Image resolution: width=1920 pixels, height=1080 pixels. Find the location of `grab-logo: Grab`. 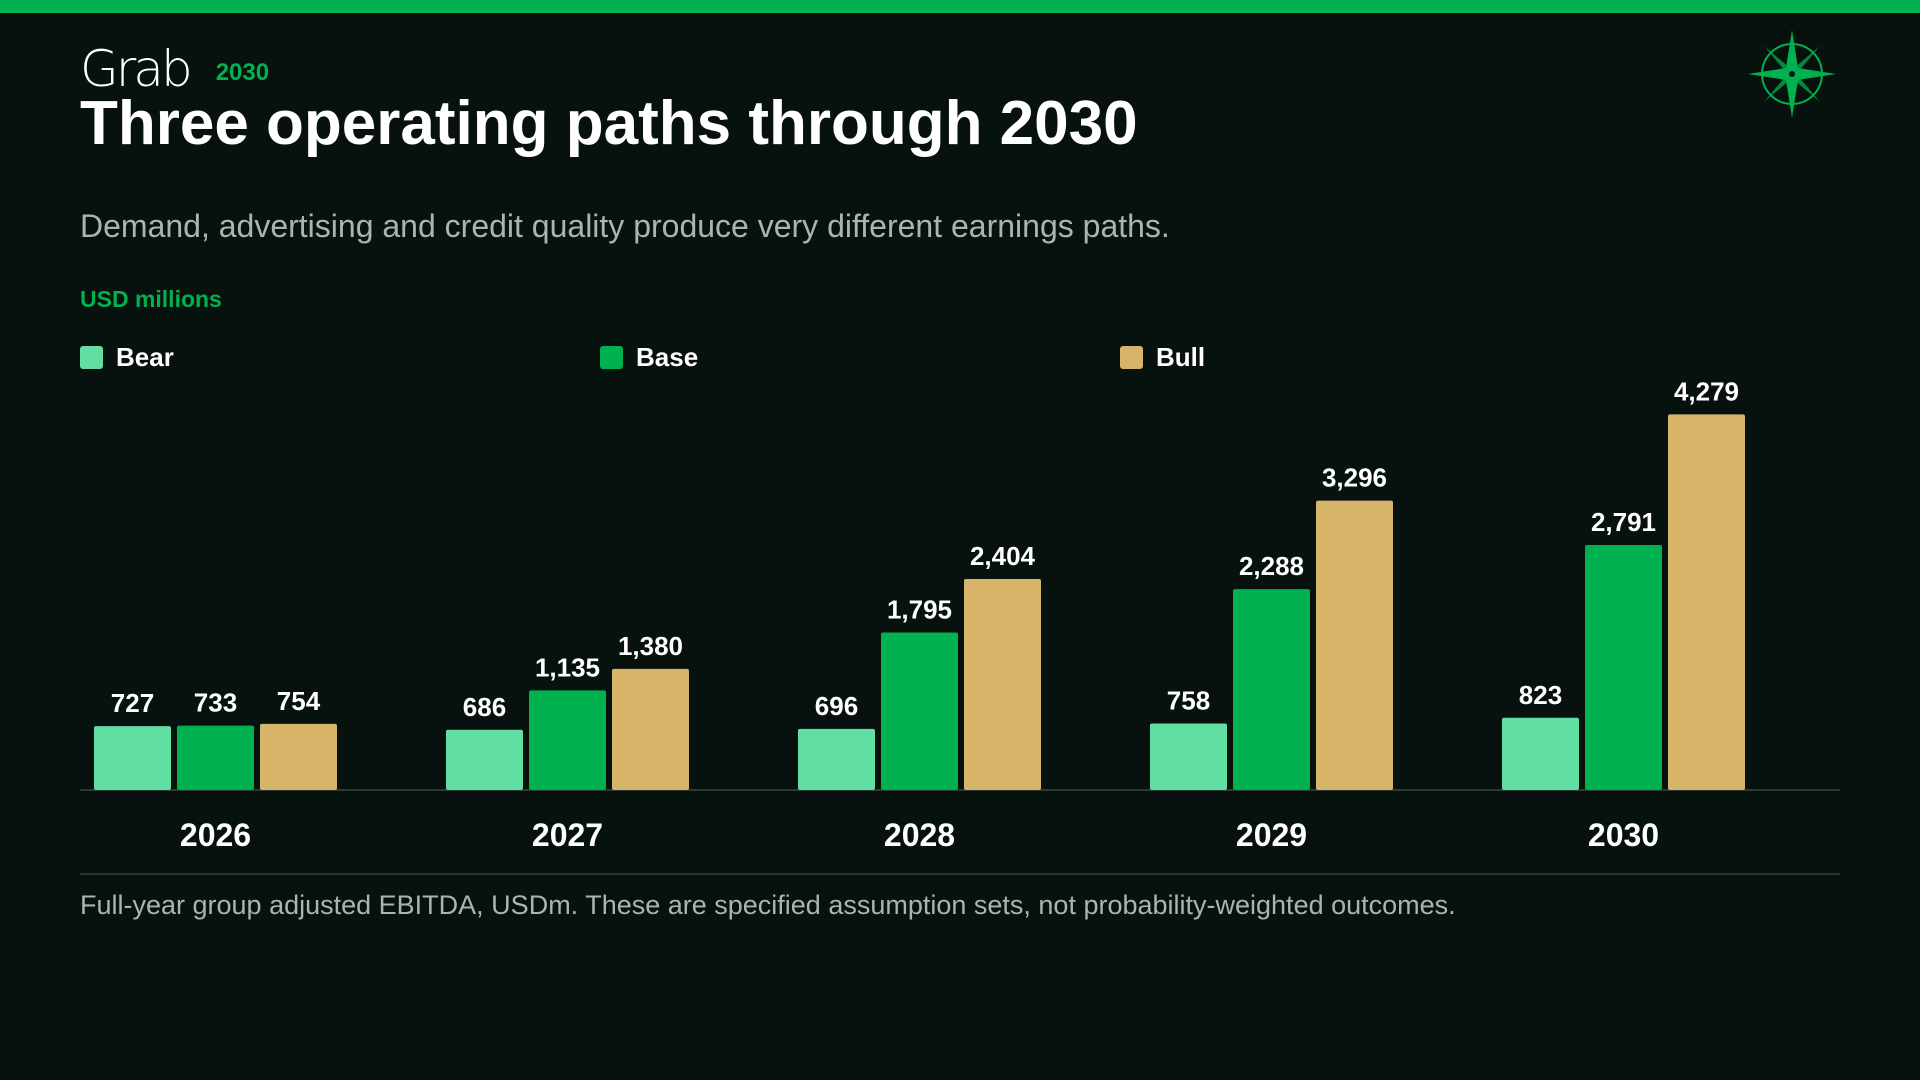

grab-logo: Grab is located at coordinates (136, 69).